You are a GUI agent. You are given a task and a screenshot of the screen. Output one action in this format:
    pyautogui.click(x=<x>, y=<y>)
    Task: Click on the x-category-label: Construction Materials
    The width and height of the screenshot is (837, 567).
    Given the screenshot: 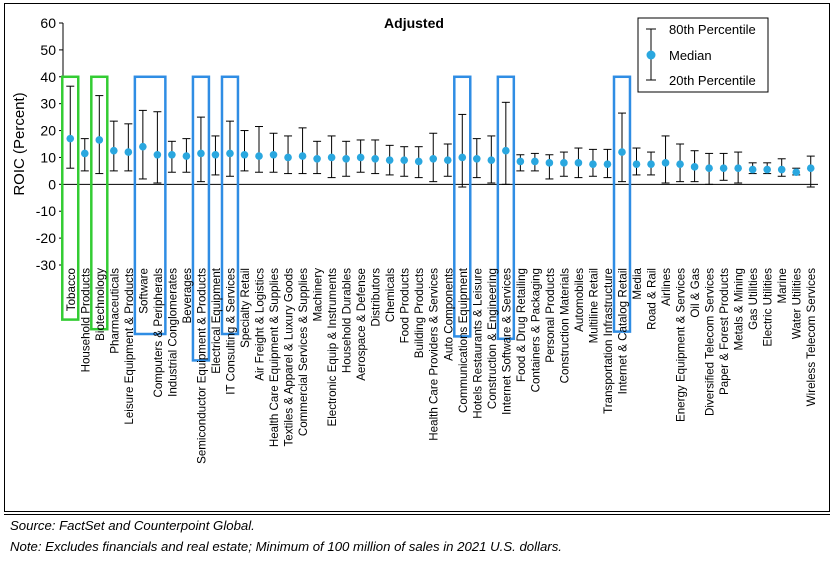 What is the action you would take?
    pyautogui.click(x=564, y=326)
    